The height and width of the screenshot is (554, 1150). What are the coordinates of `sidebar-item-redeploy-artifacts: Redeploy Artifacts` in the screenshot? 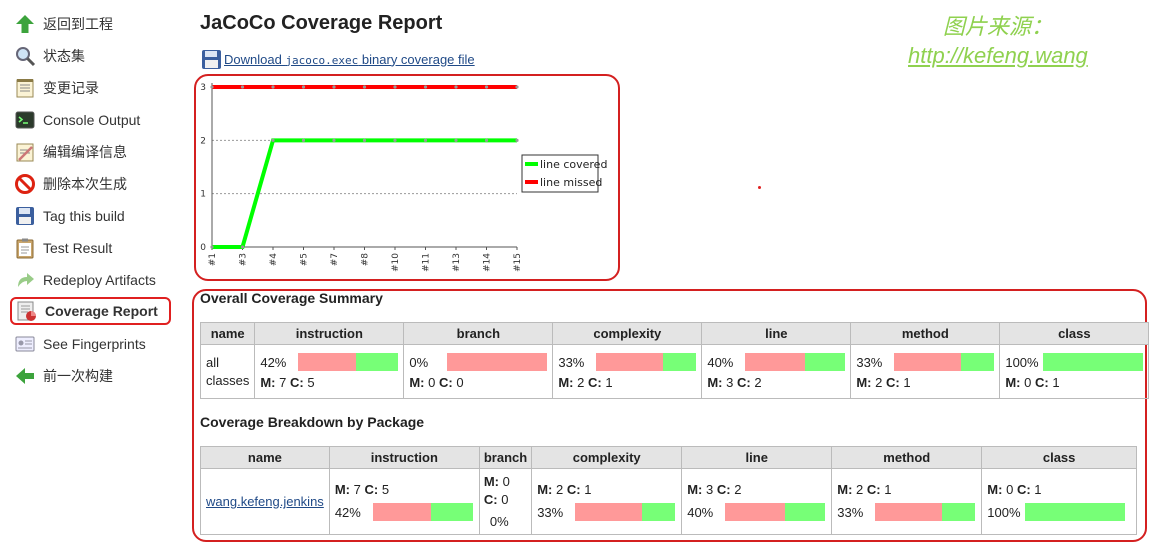 It's located at (85, 280).